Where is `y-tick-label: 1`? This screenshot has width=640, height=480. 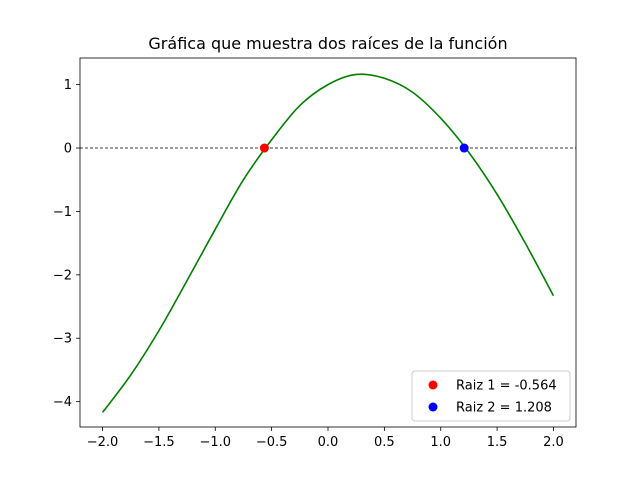 y-tick-label: 1 is located at coordinates (68, 85).